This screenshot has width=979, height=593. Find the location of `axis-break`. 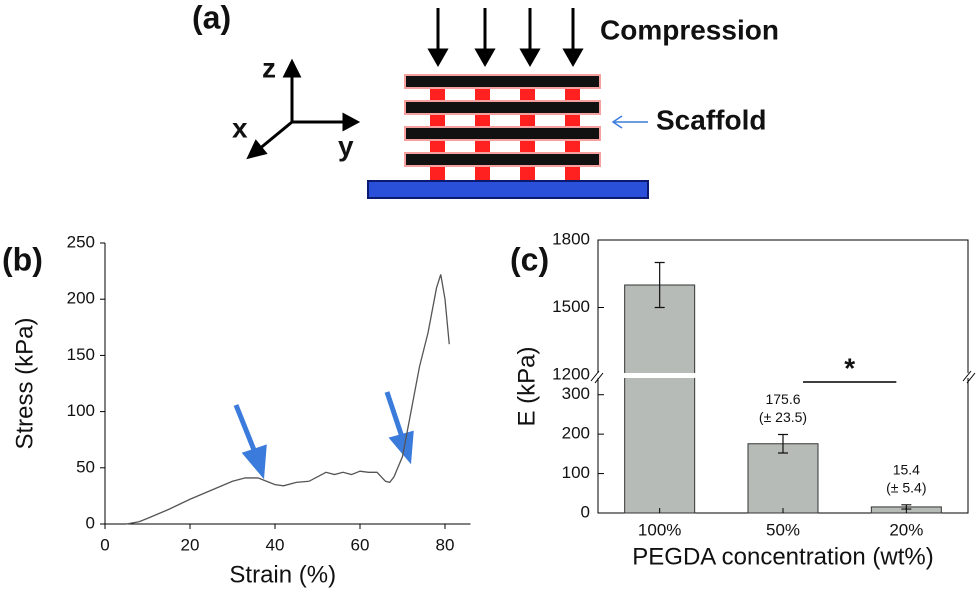

axis-break is located at coordinates (783, 375).